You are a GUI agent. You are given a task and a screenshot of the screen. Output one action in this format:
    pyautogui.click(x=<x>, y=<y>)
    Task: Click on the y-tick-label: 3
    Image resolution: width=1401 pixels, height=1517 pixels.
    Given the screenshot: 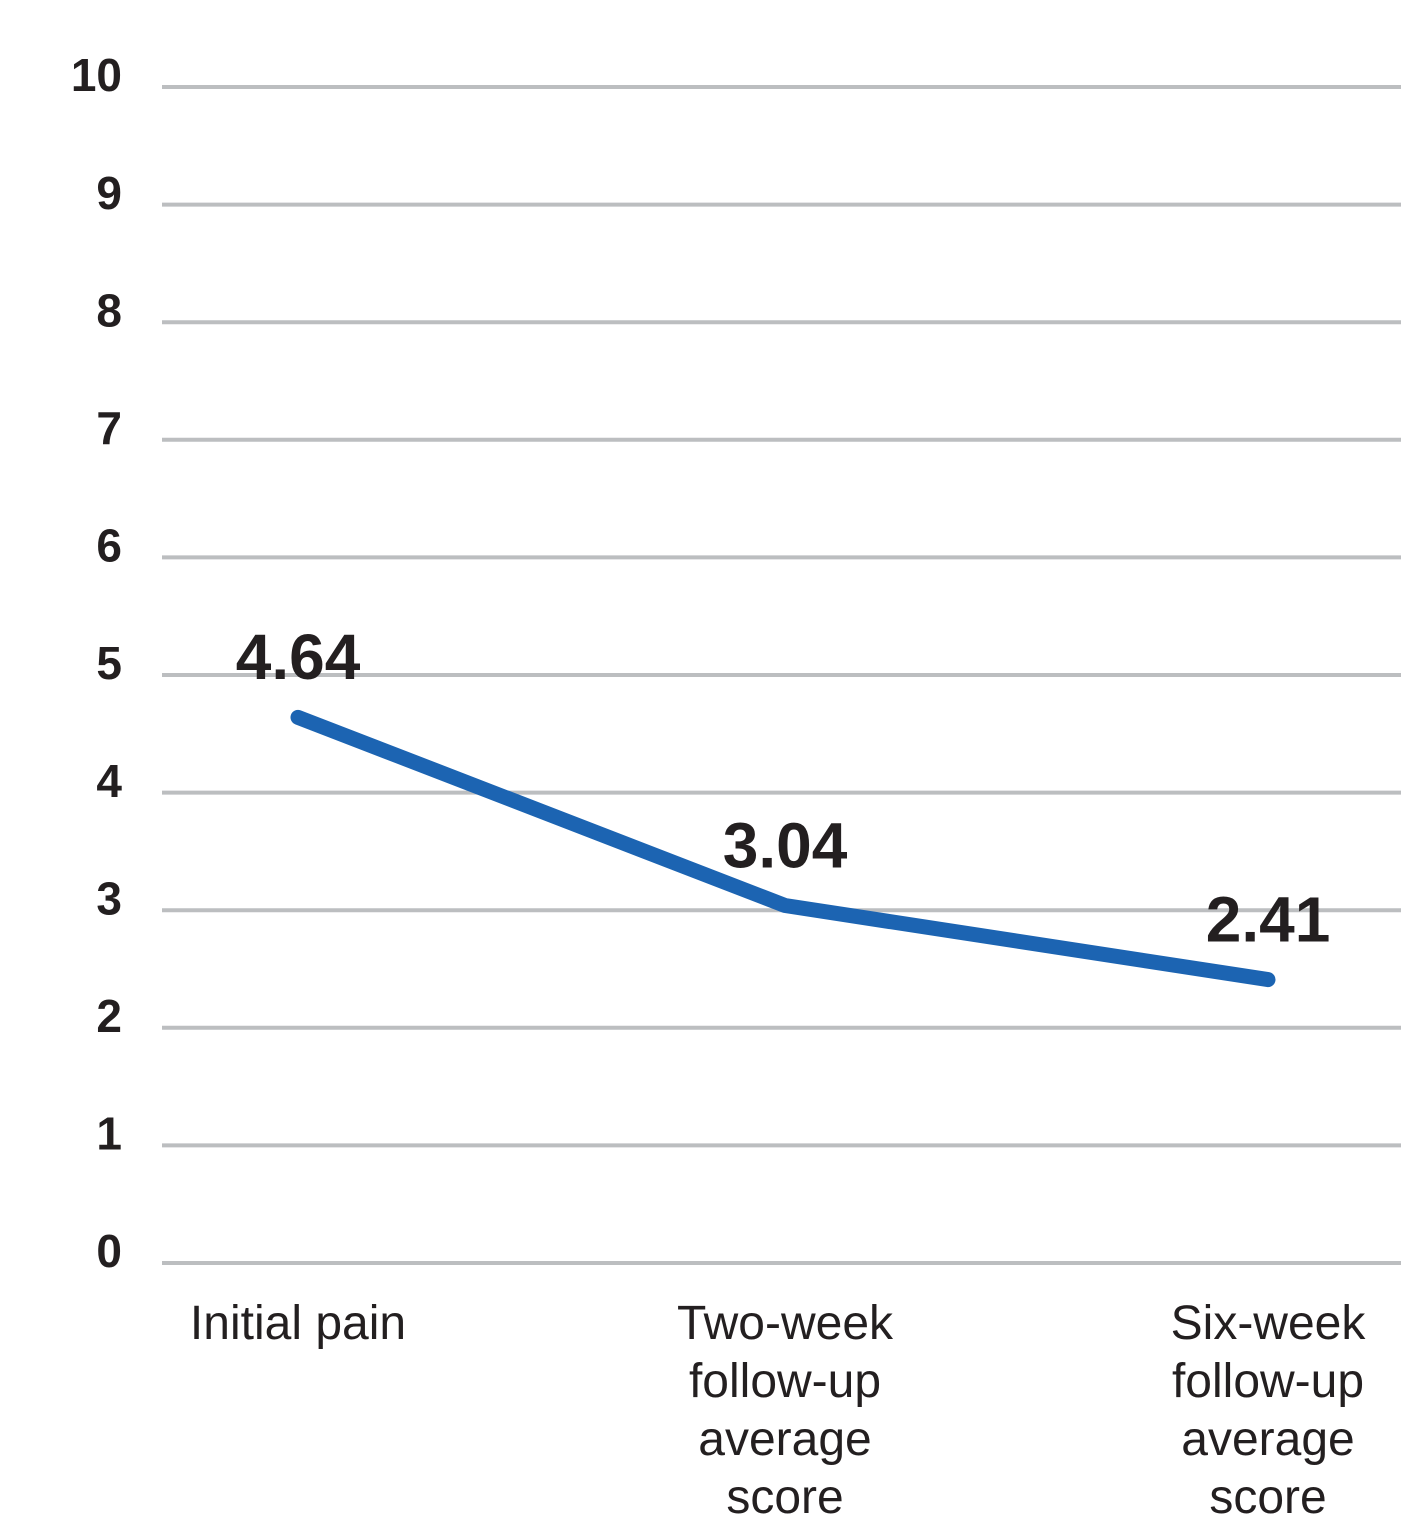 What is the action you would take?
    pyautogui.click(x=109, y=898)
    